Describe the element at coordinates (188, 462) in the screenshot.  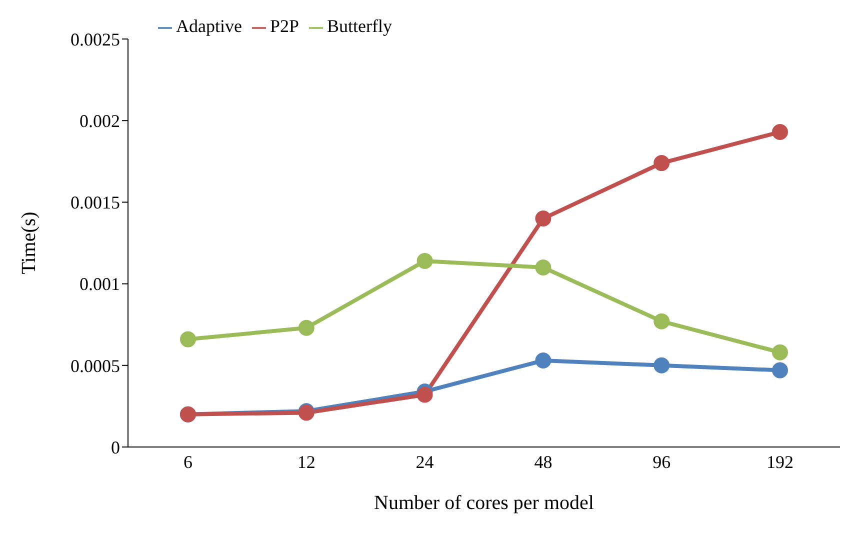
I see `x-tick-label: 6` at that location.